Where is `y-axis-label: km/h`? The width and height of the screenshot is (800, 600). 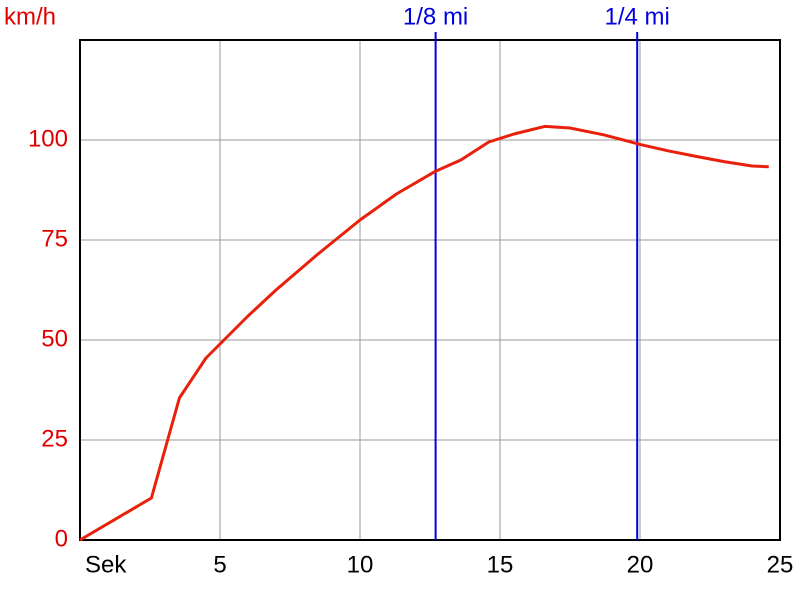 y-axis-label: km/h is located at coordinates (30, 16).